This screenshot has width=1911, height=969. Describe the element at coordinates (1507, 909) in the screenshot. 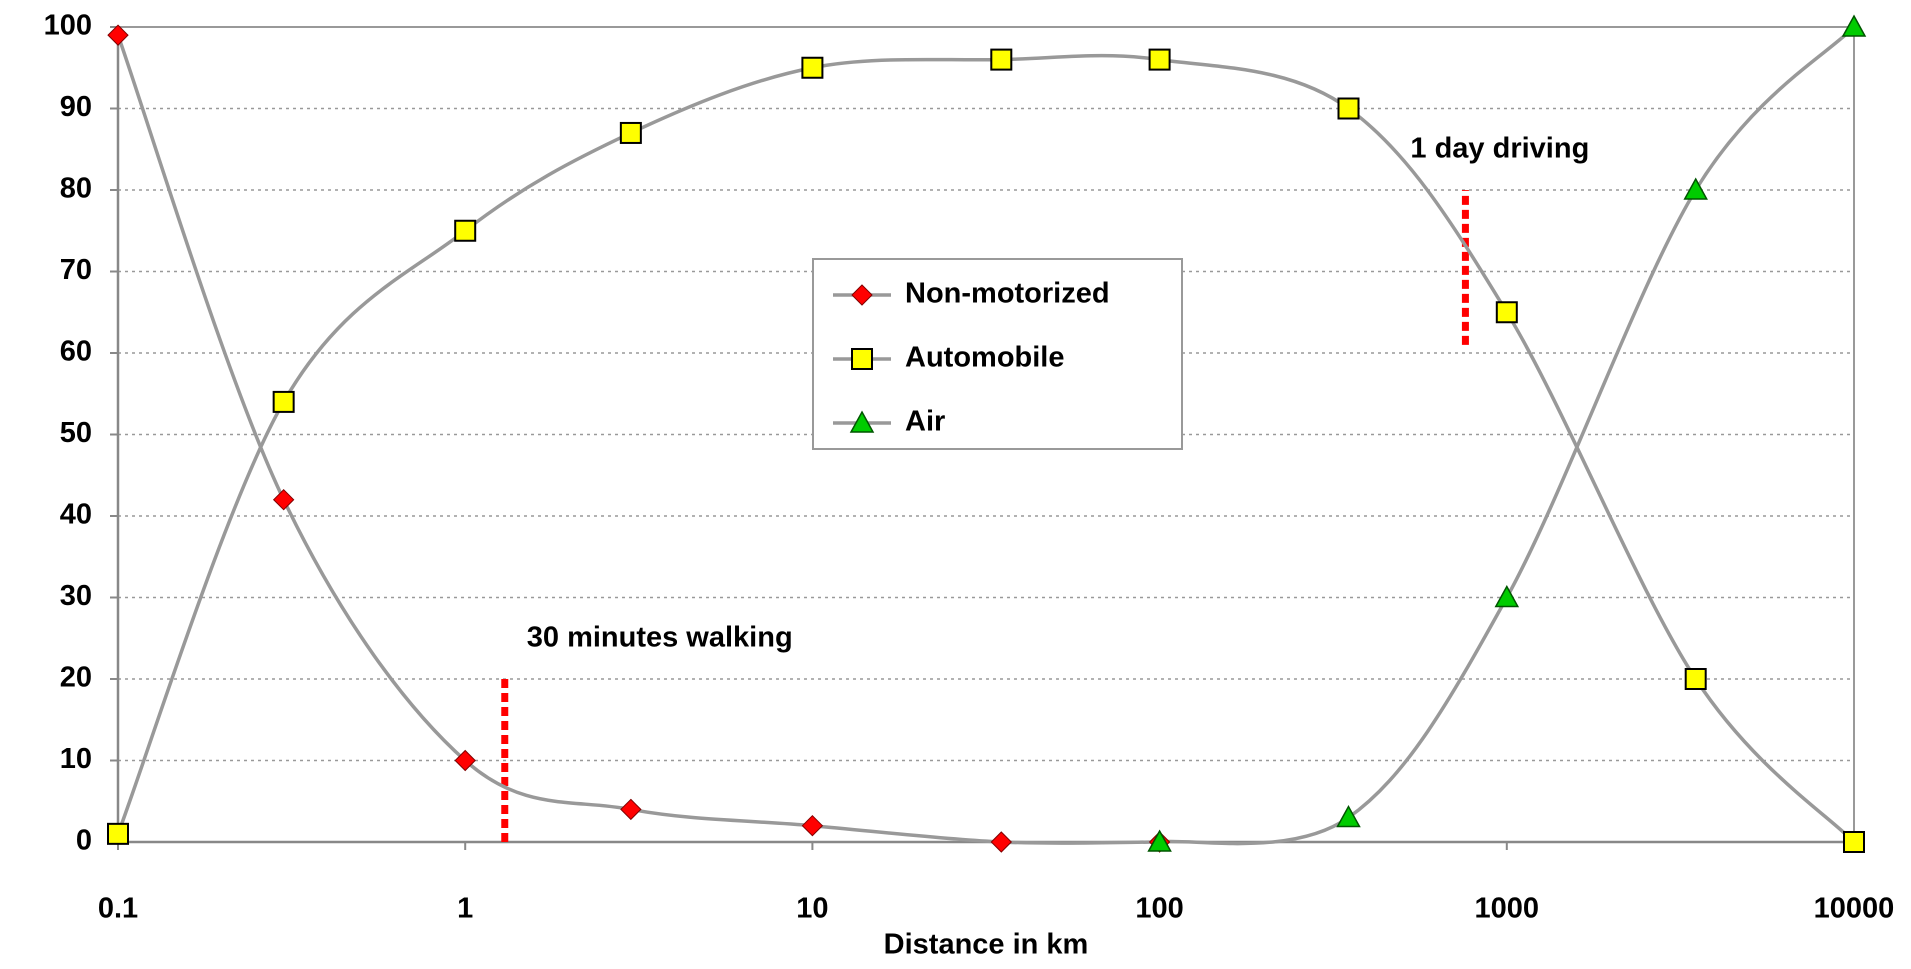

I see `x-tick-label: 1000` at that location.